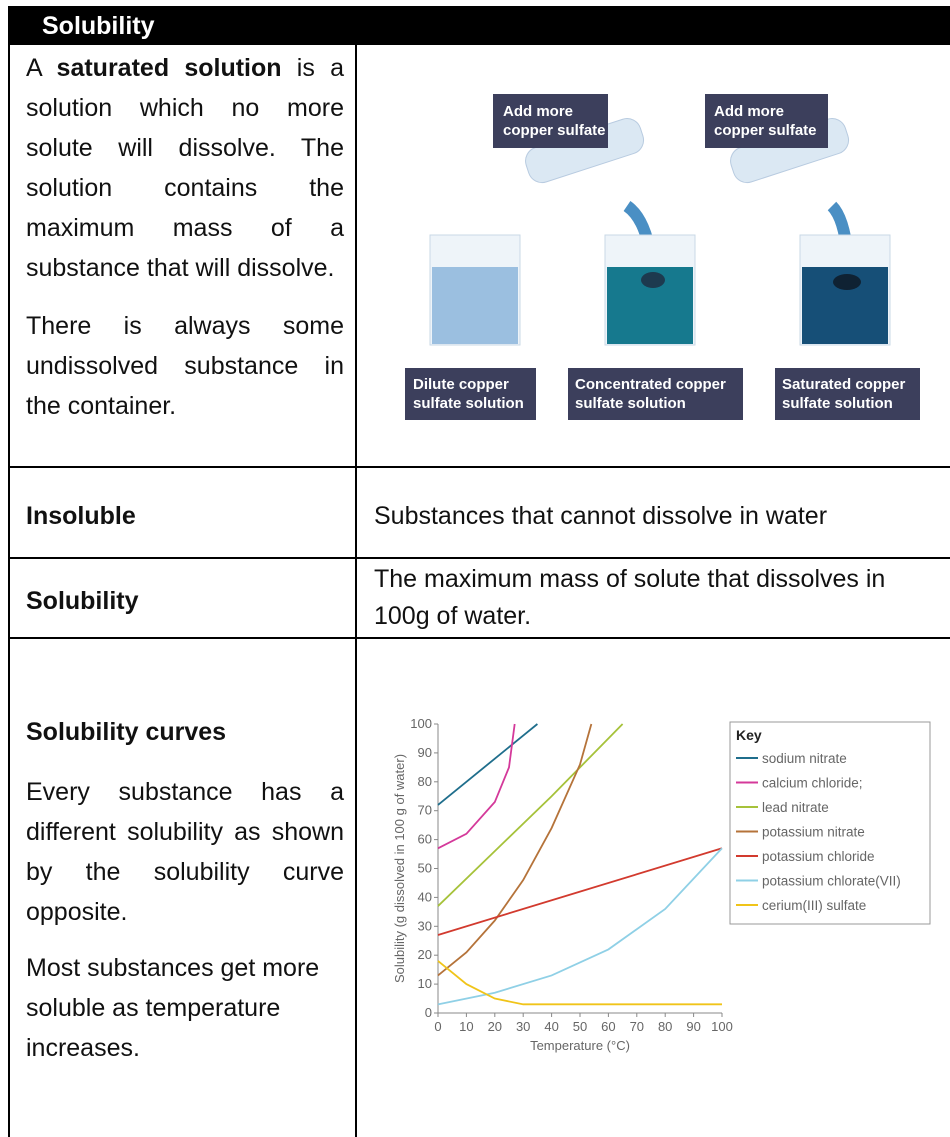 The height and width of the screenshot is (1137, 950). Describe the element at coordinates (425, 810) in the screenshot. I see `y-tick-label: 70` at that location.